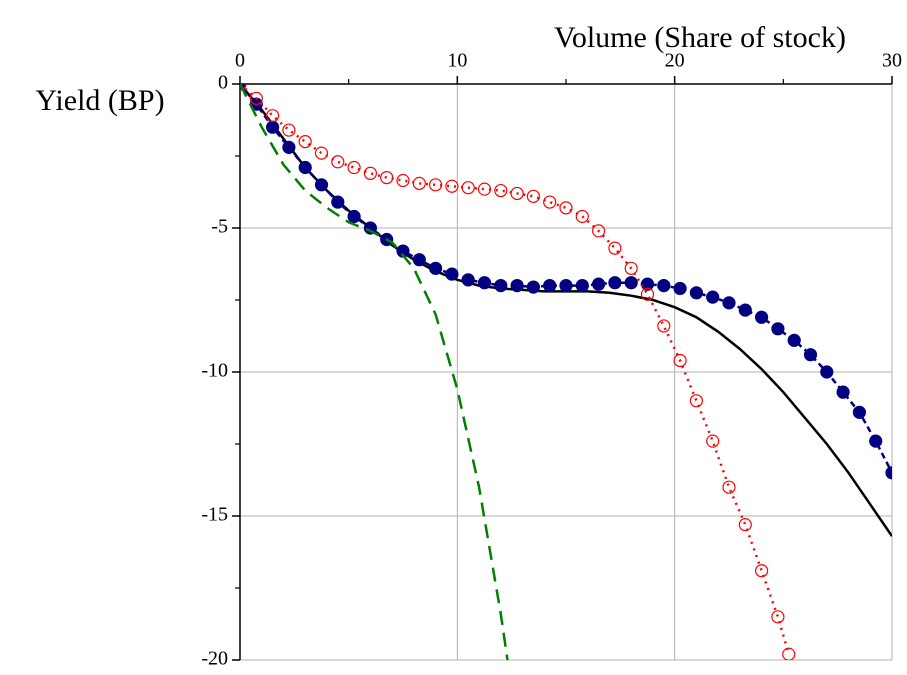 The width and height of the screenshot is (907, 675). I want to click on y-axis-label: Yield (BP), so click(99, 100).